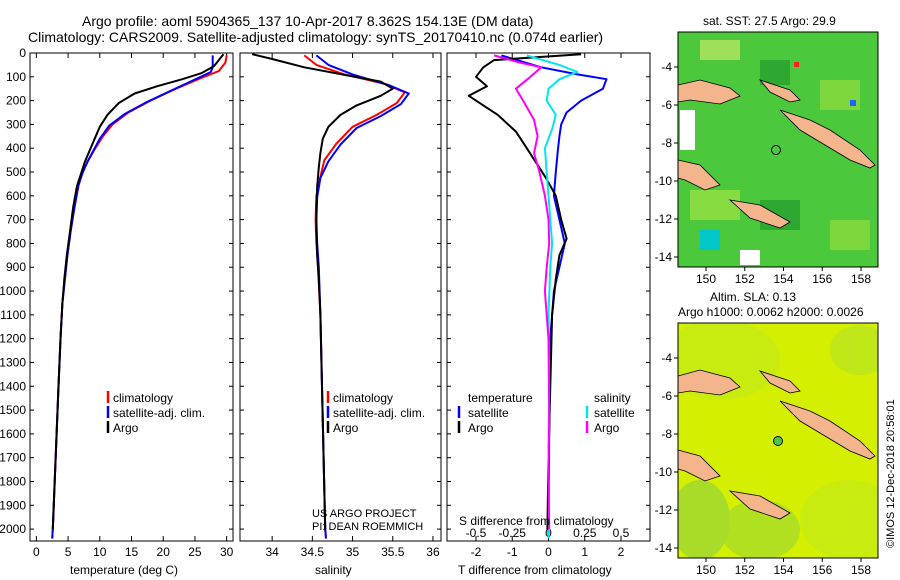 Image resolution: width=900 pixels, height=580 pixels. Describe the element at coordinates (612, 398) in the screenshot. I see `legend-salinity-heading: salinity` at that location.